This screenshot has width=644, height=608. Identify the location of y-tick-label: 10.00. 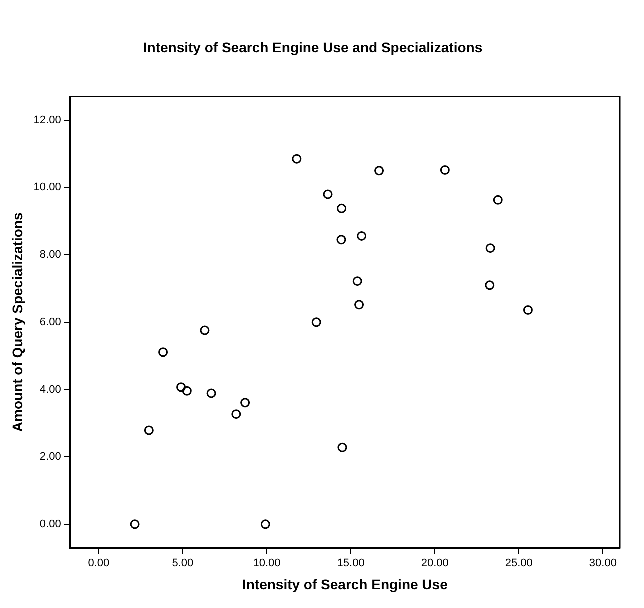
(48, 188).